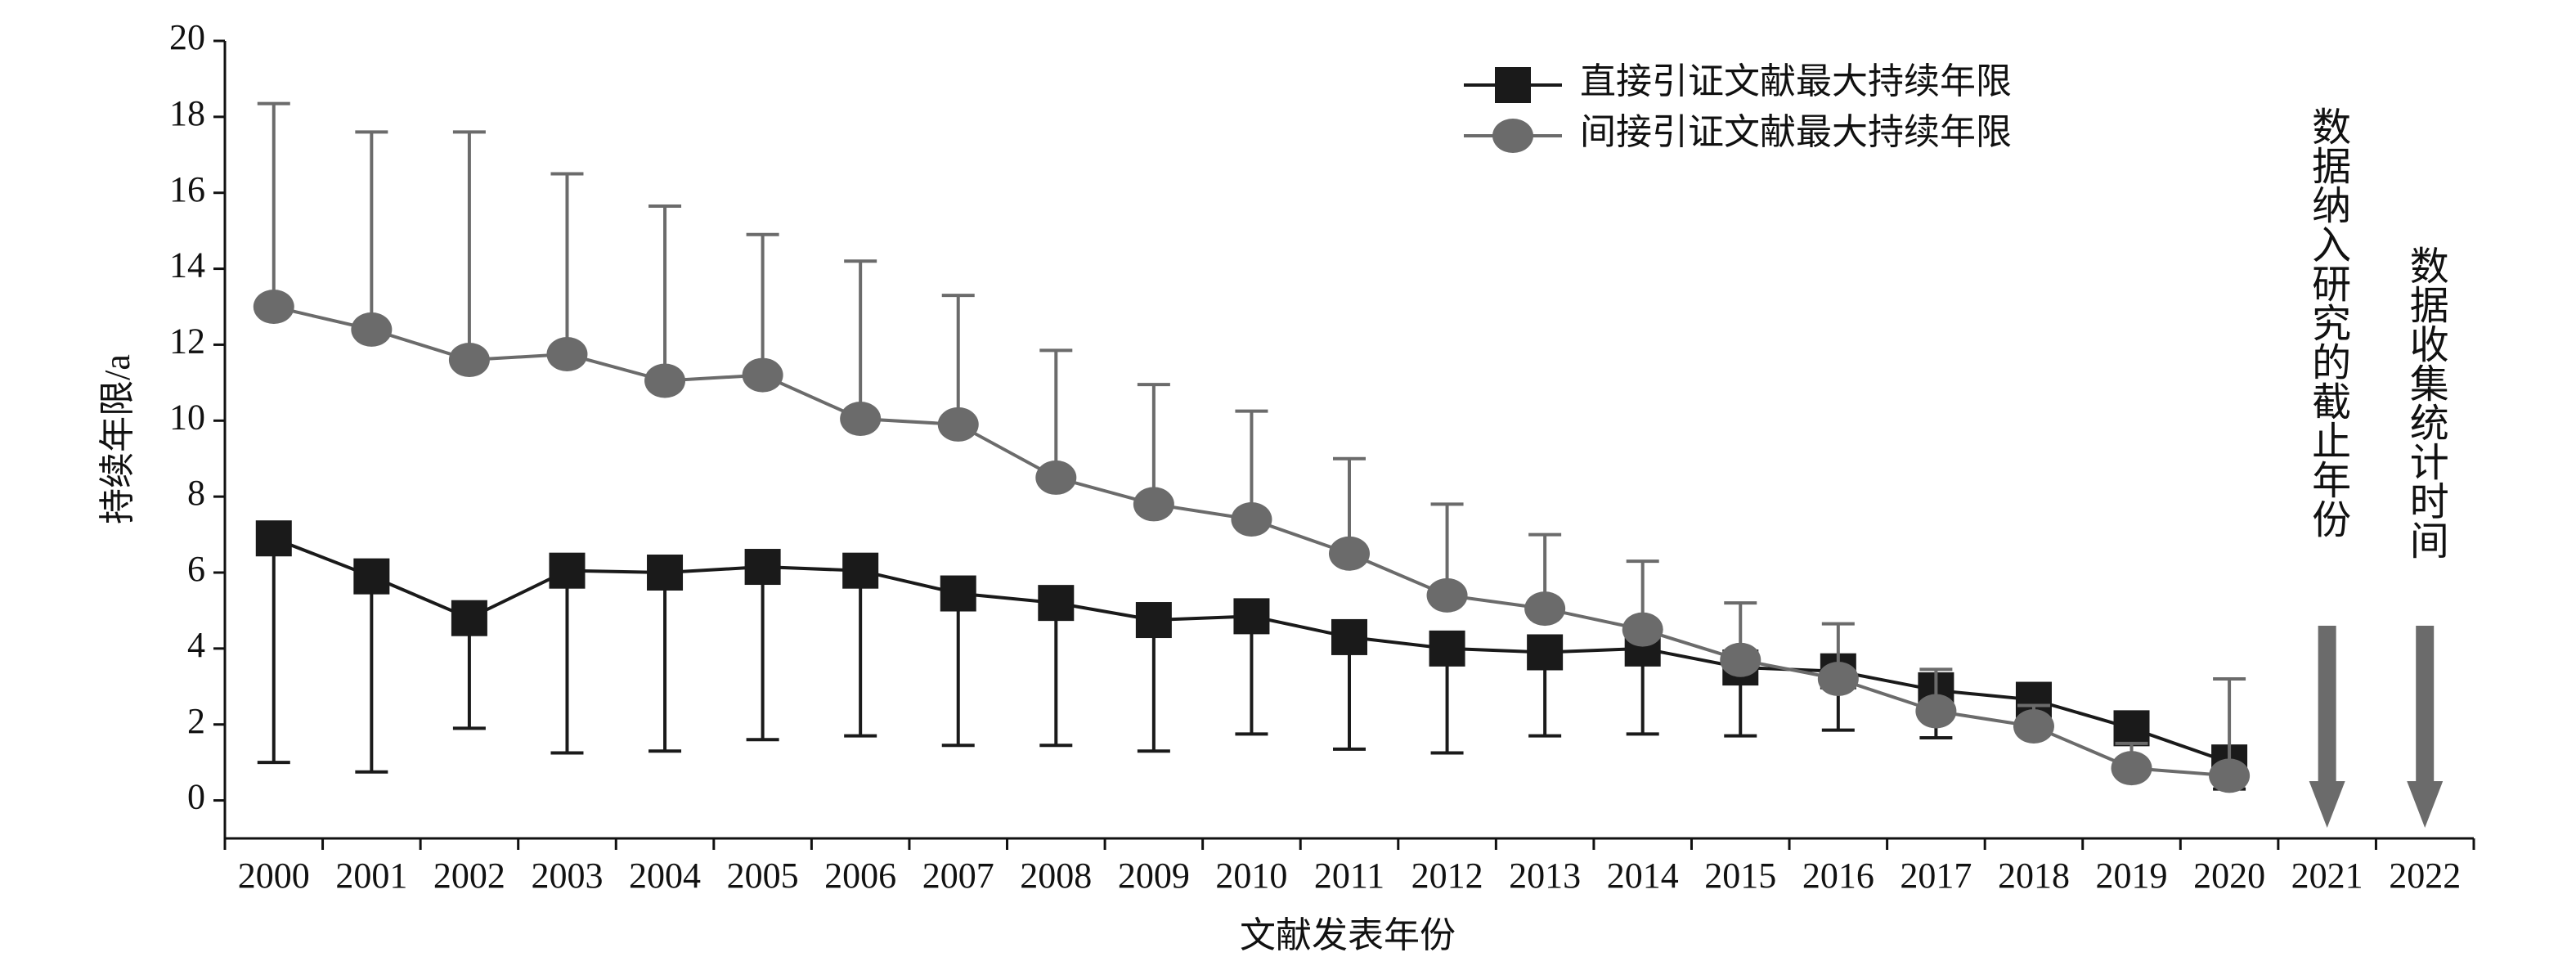 The image size is (2576, 966). I want to click on x-axis-label: 文献发表年份, so click(1348, 935).